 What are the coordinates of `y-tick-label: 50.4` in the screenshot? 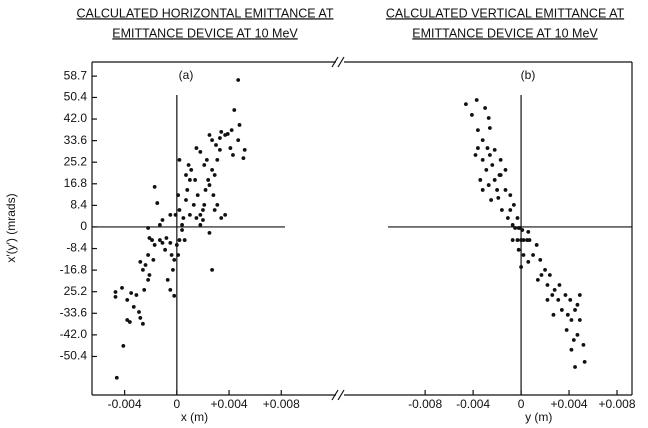 It's located at (76, 97).